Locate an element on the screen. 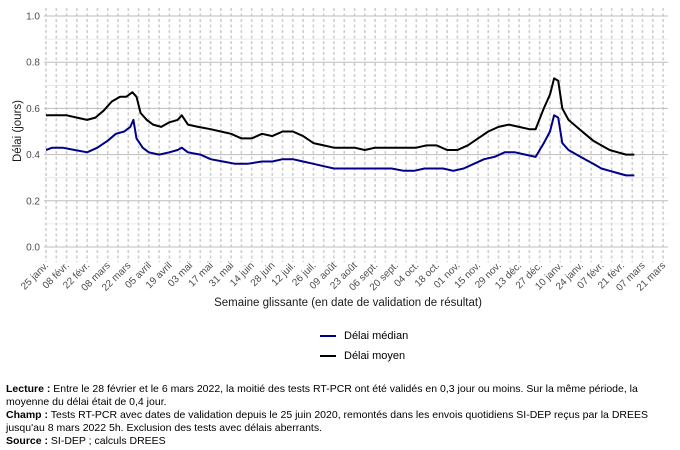 The height and width of the screenshot is (450, 680). y-tick-label: 1.0 is located at coordinates (33, 17).